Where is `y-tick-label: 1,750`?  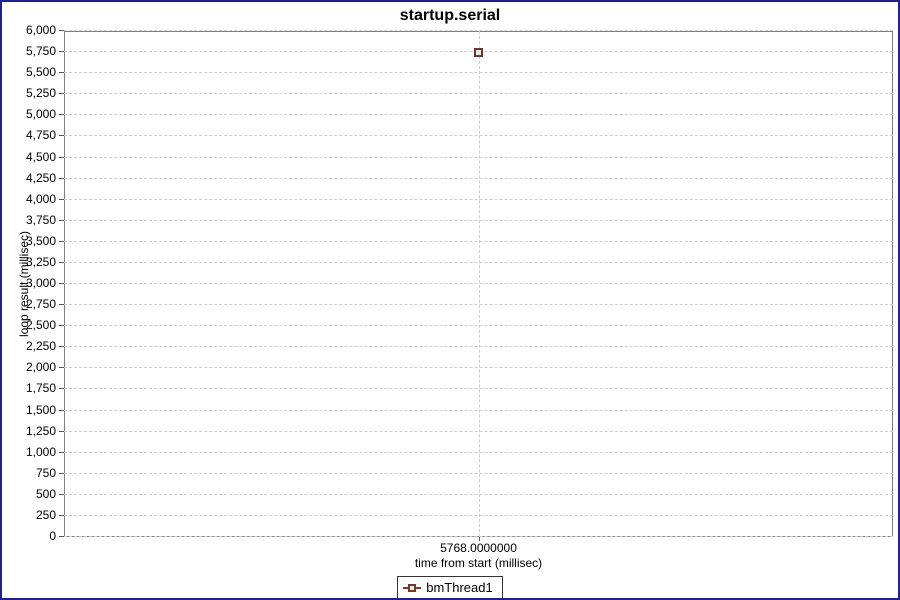 y-tick-label: 1,750 is located at coordinates (40, 388).